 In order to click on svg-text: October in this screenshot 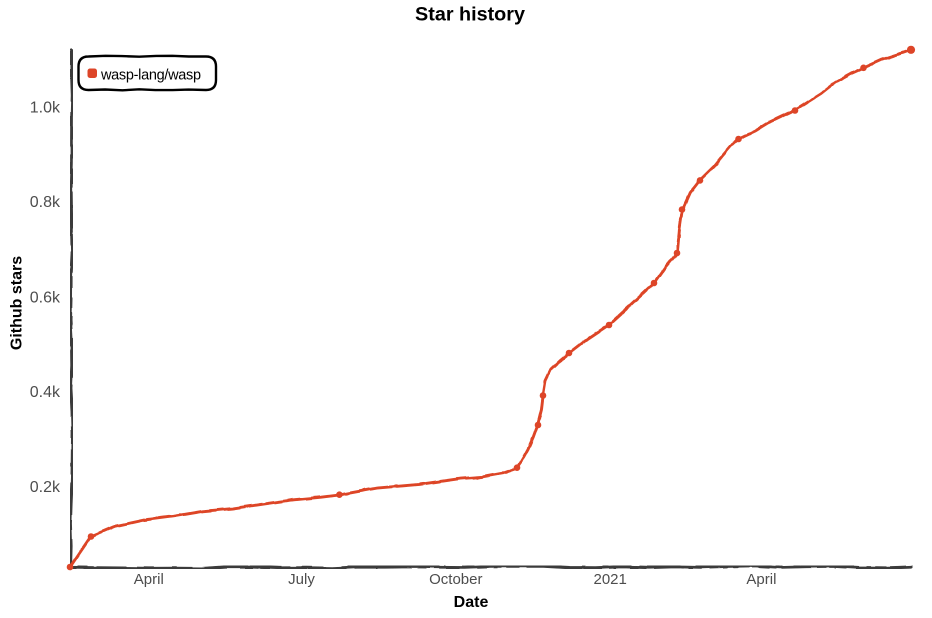, I will do `click(455, 579)`.